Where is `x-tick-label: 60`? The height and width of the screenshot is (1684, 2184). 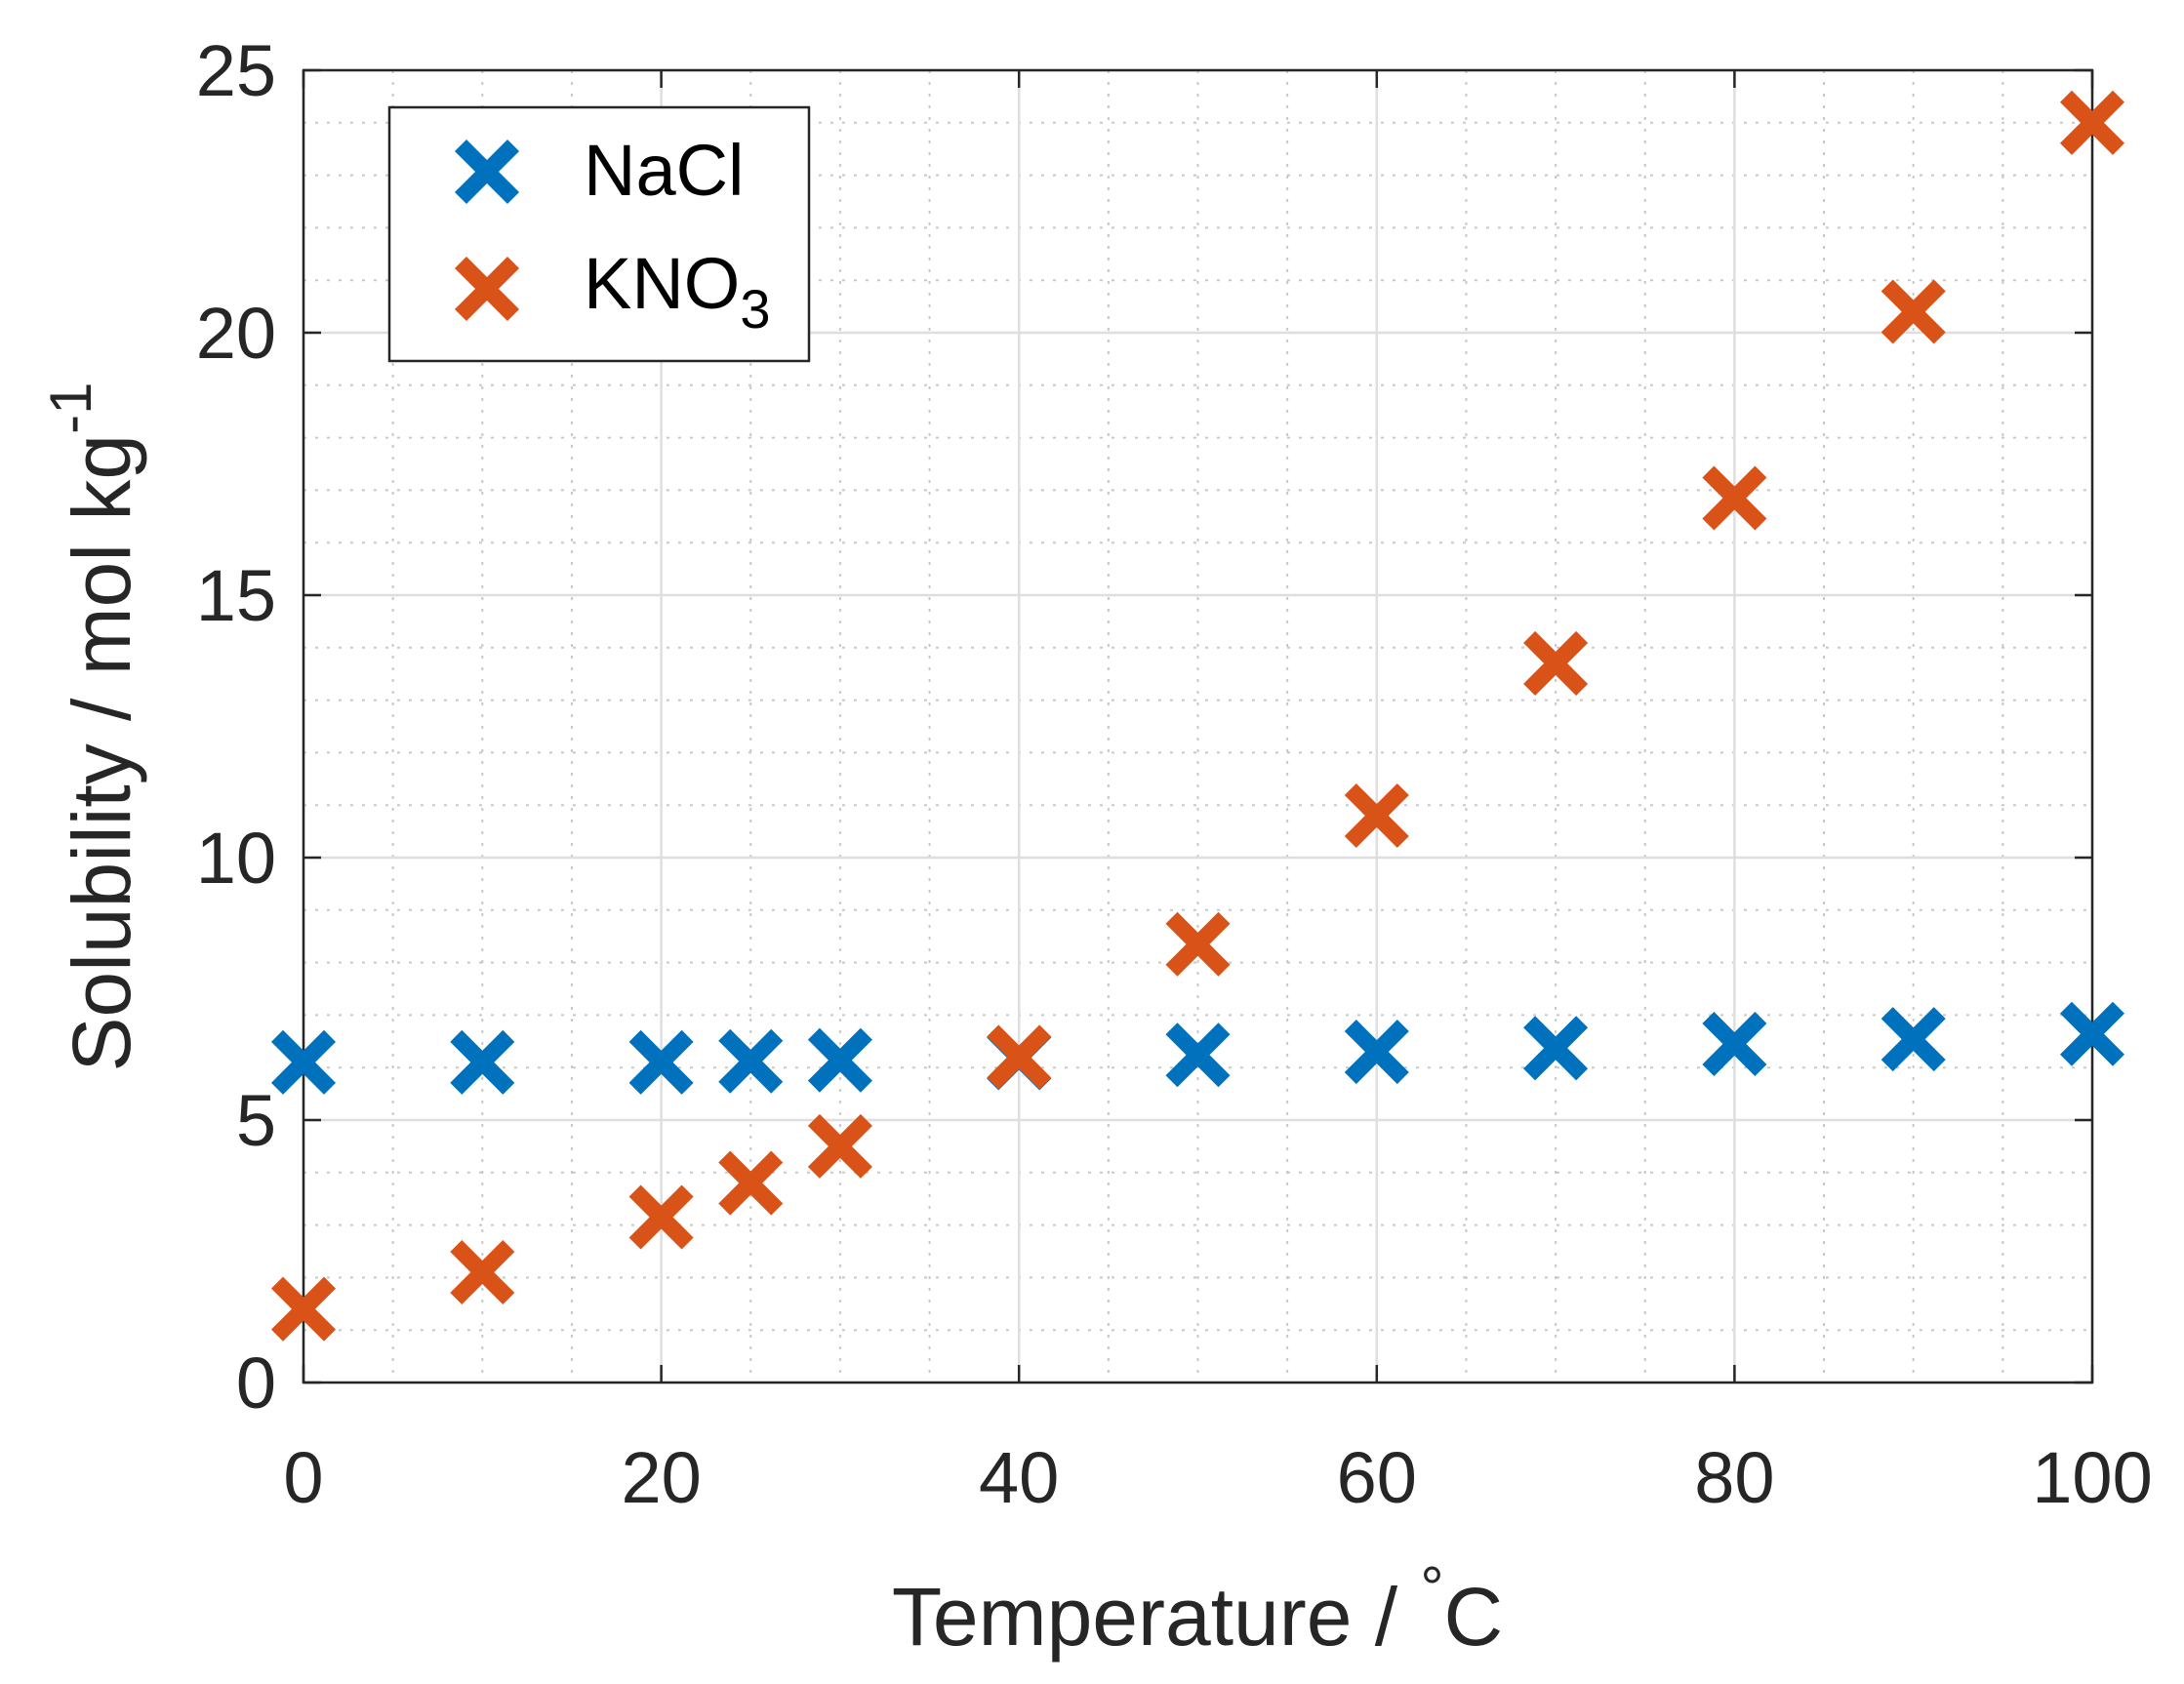
x-tick-label: 60 is located at coordinates (1377, 1478).